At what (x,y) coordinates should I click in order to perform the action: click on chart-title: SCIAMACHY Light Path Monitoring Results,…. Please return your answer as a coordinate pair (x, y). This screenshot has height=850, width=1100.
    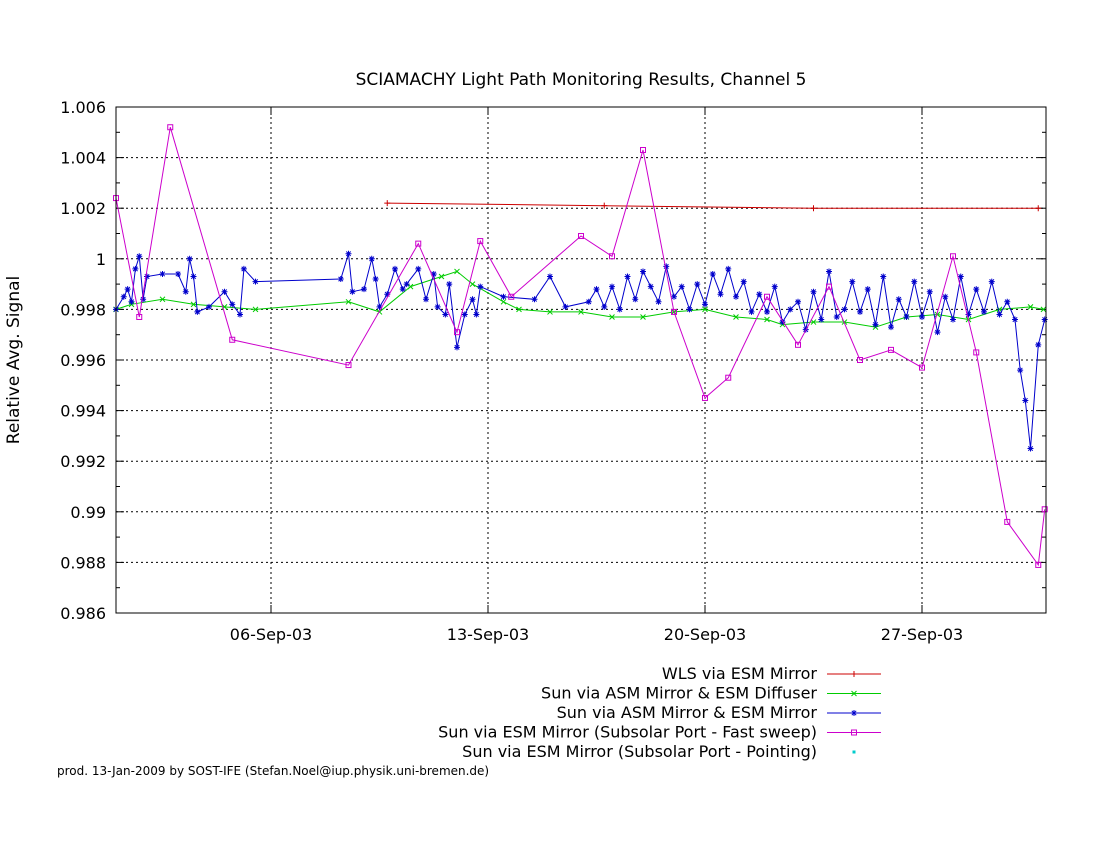
    Looking at the image, I should click on (581, 80).